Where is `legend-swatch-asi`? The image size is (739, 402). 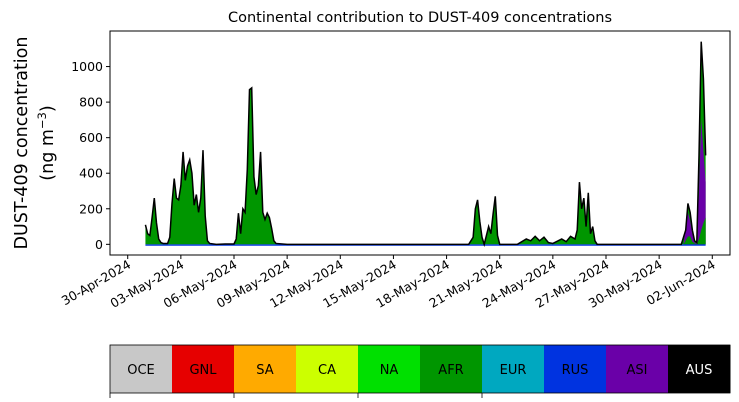
legend-swatch-asi is located at coordinates (637, 369).